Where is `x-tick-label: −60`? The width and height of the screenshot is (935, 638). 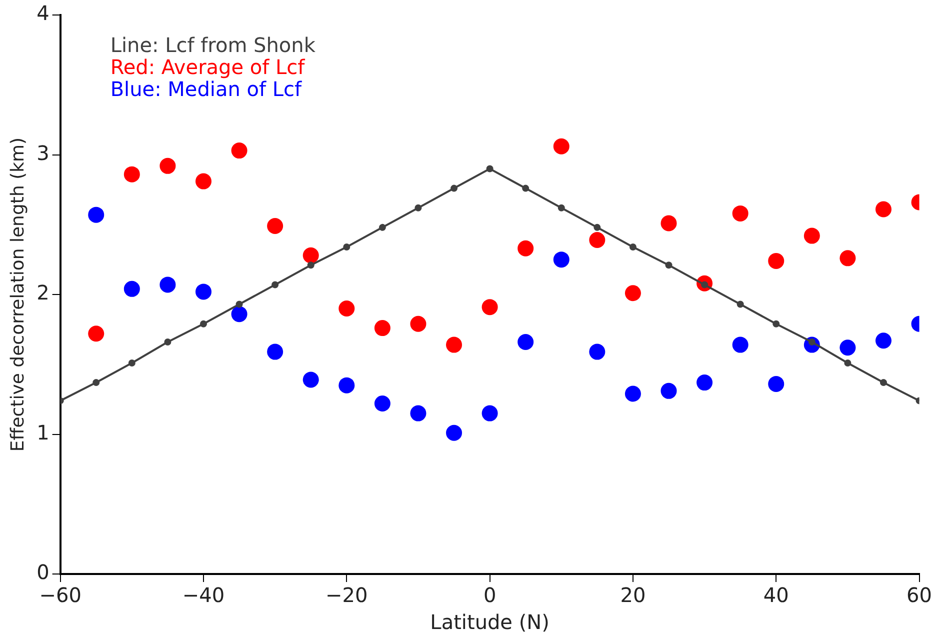 x-tick-label: −60 is located at coordinates (60, 595).